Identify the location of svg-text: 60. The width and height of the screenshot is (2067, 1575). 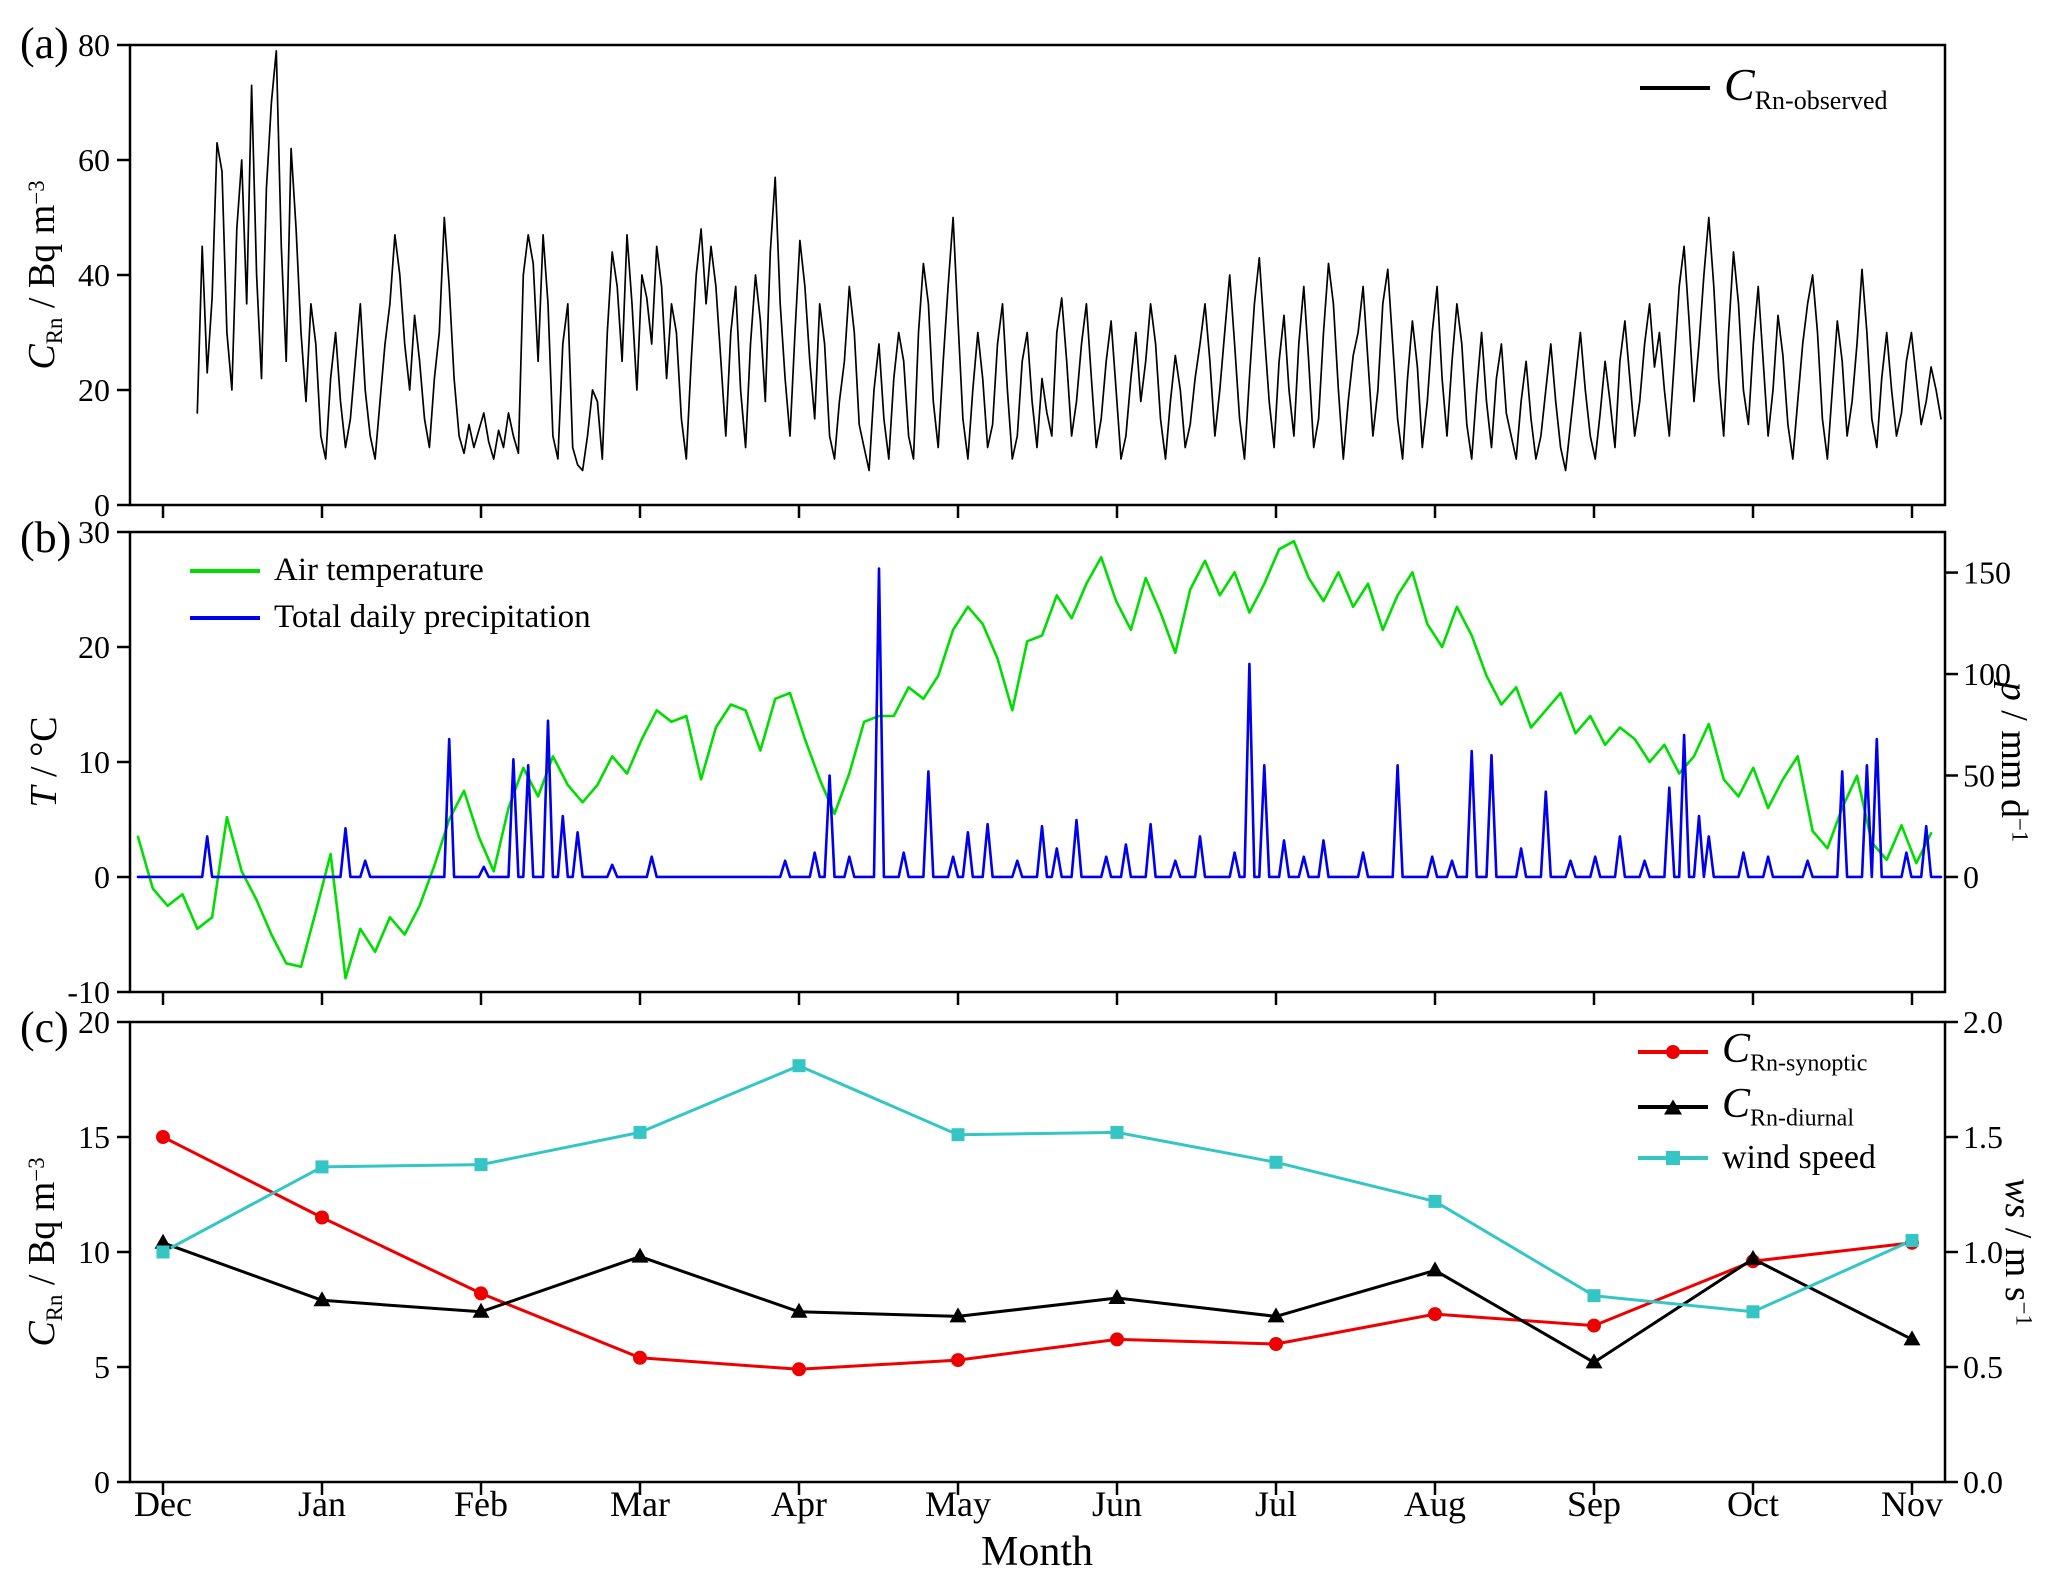
(94, 160).